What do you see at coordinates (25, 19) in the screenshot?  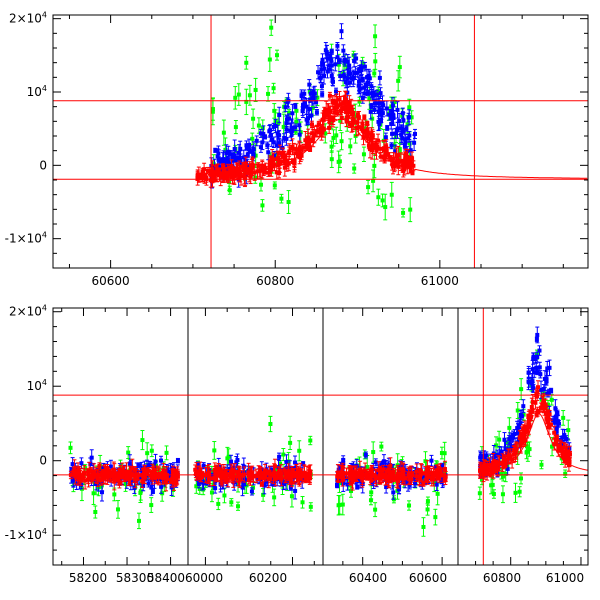 I see `y-tick-label-base: 2×10` at bounding box center [25, 19].